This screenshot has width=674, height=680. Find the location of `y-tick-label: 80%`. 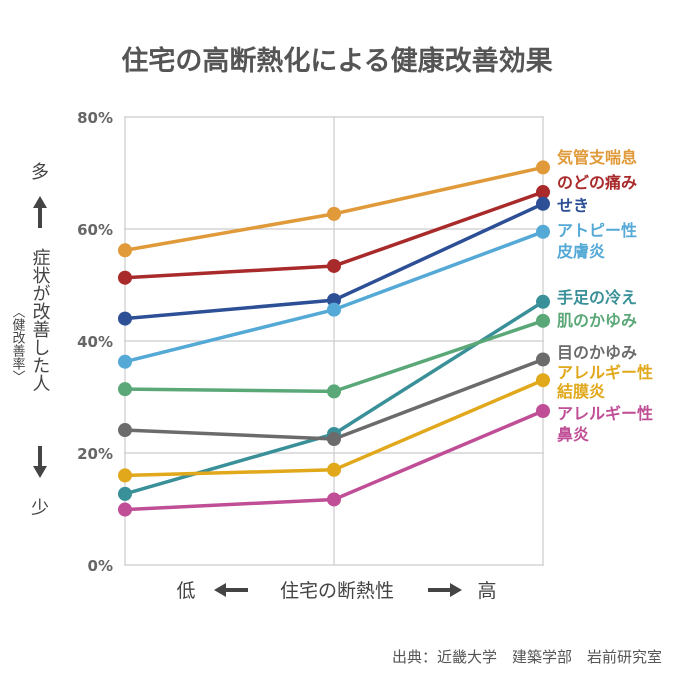

y-tick-label: 80% is located at coordinates (95, 118).